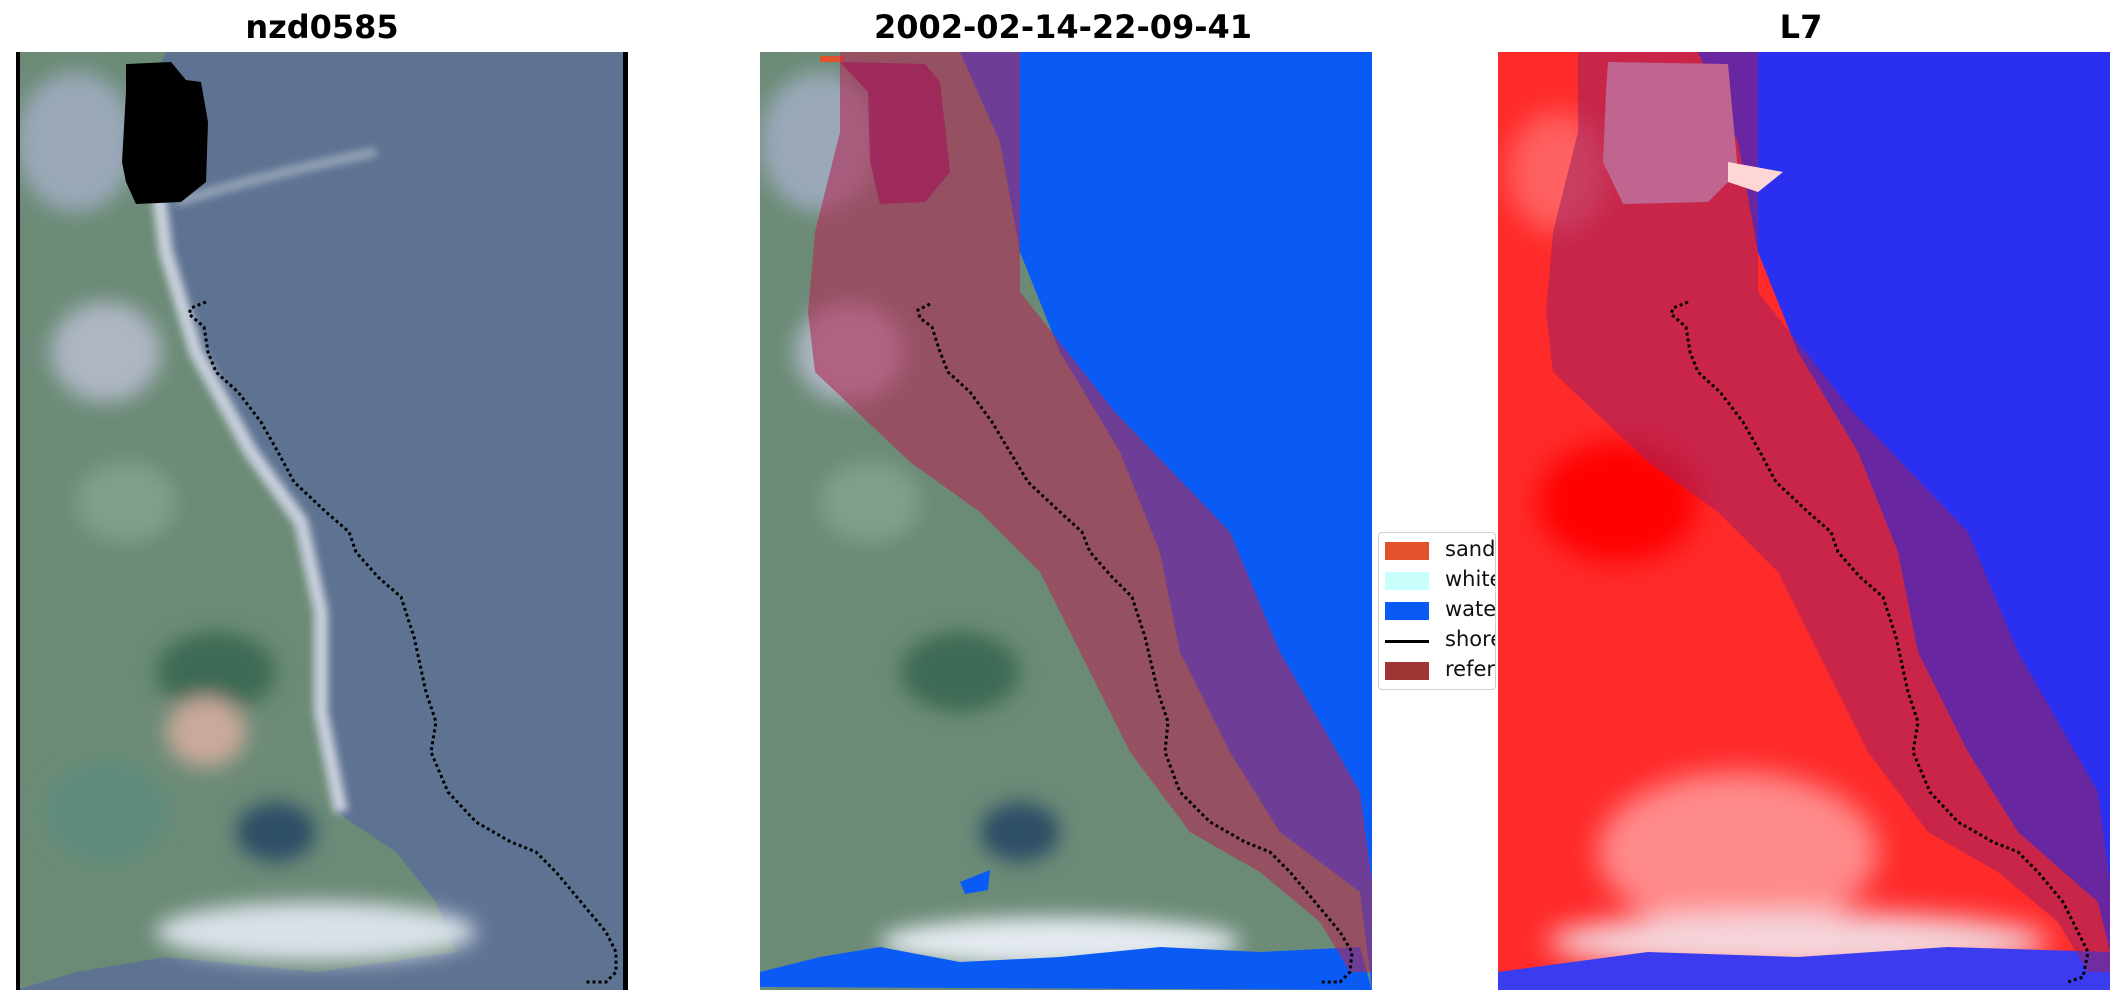 Image resolution: width=2122 pixels, height=1006 pixels. I want to click on legend-item-shore: shore, so click(1437, 640).